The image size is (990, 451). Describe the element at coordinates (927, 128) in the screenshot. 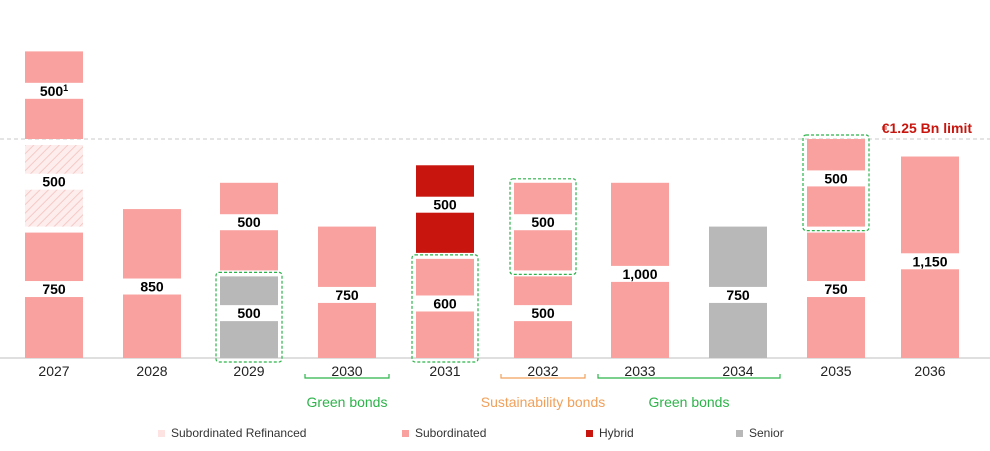

I see `limit-label: €1.25 Bn limit` at that location.